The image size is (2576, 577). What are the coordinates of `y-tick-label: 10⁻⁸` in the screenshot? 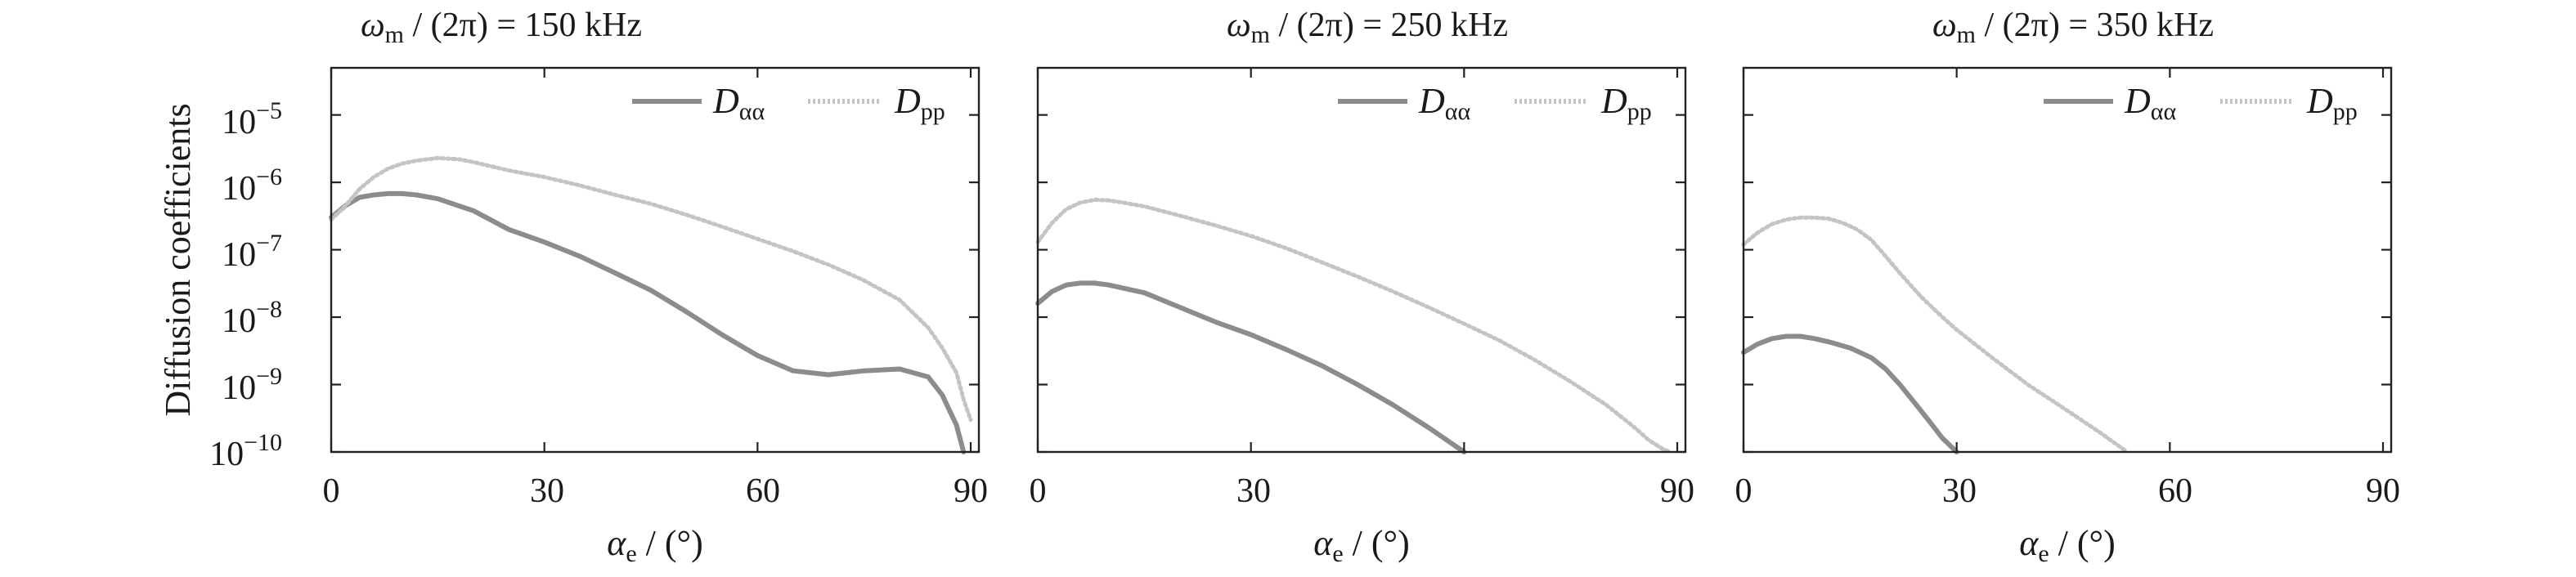 It's located at (252, 318).